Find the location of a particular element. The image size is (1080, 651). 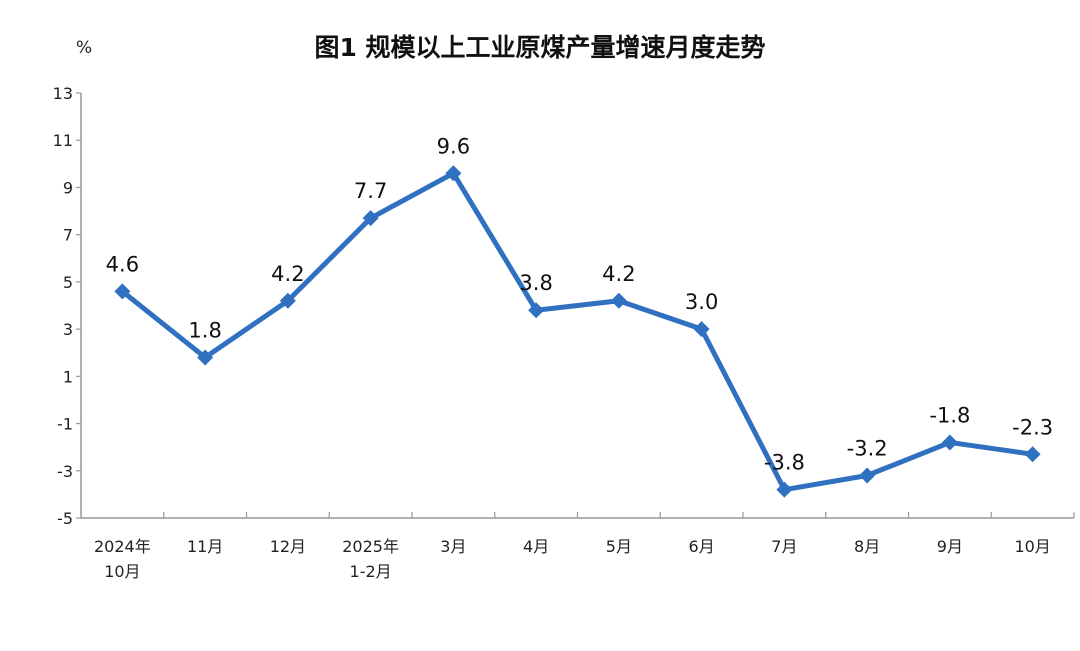

data-label: 7.7 is located at coordinates (370, 191).